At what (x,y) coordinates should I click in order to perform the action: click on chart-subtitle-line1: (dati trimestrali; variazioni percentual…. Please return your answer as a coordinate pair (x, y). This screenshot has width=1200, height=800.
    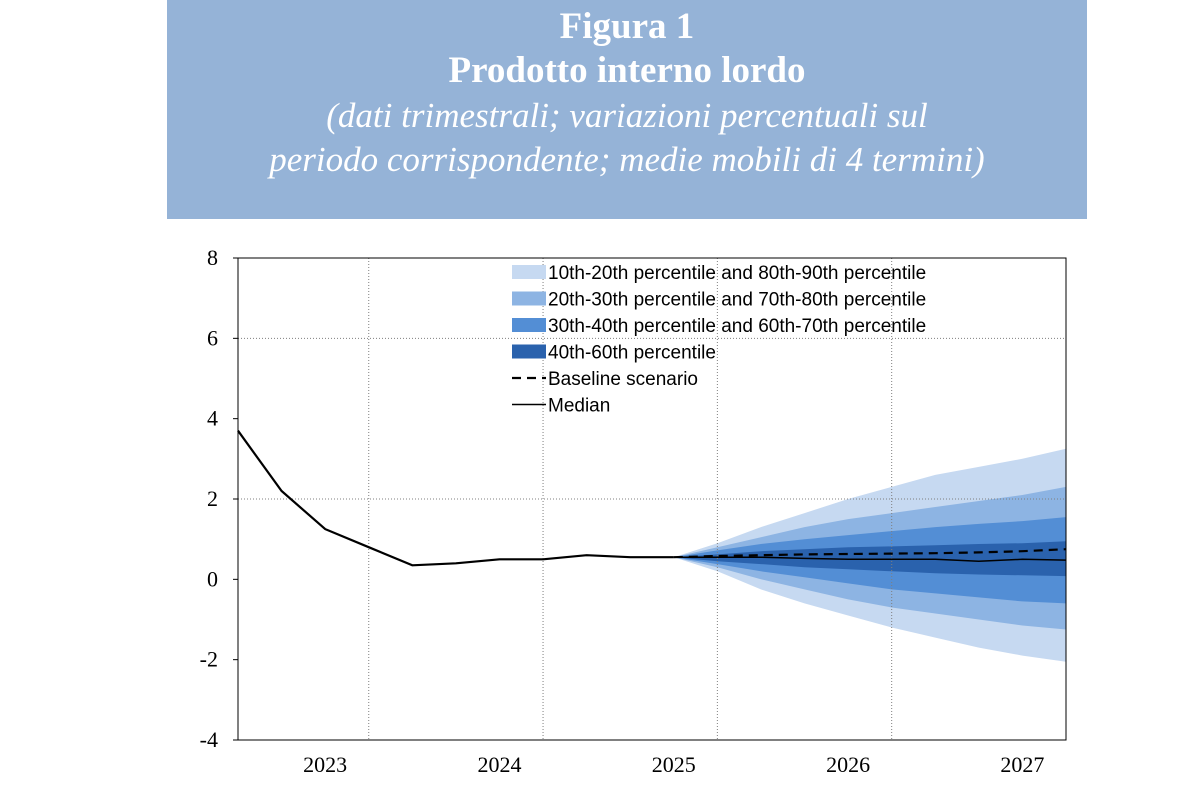
    Looking at the image, I should click on (627, 115).